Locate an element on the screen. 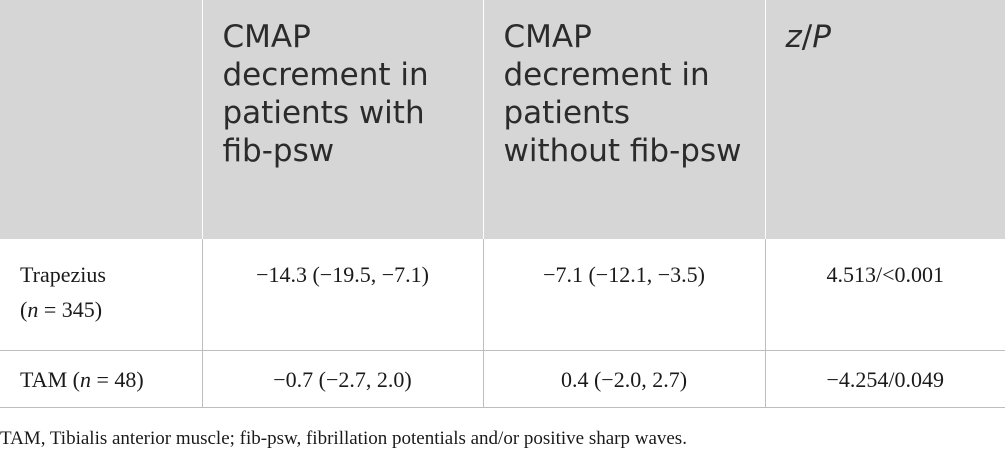  row-label-tam: TAM (n = 48) is located at coordinates (101, 379).